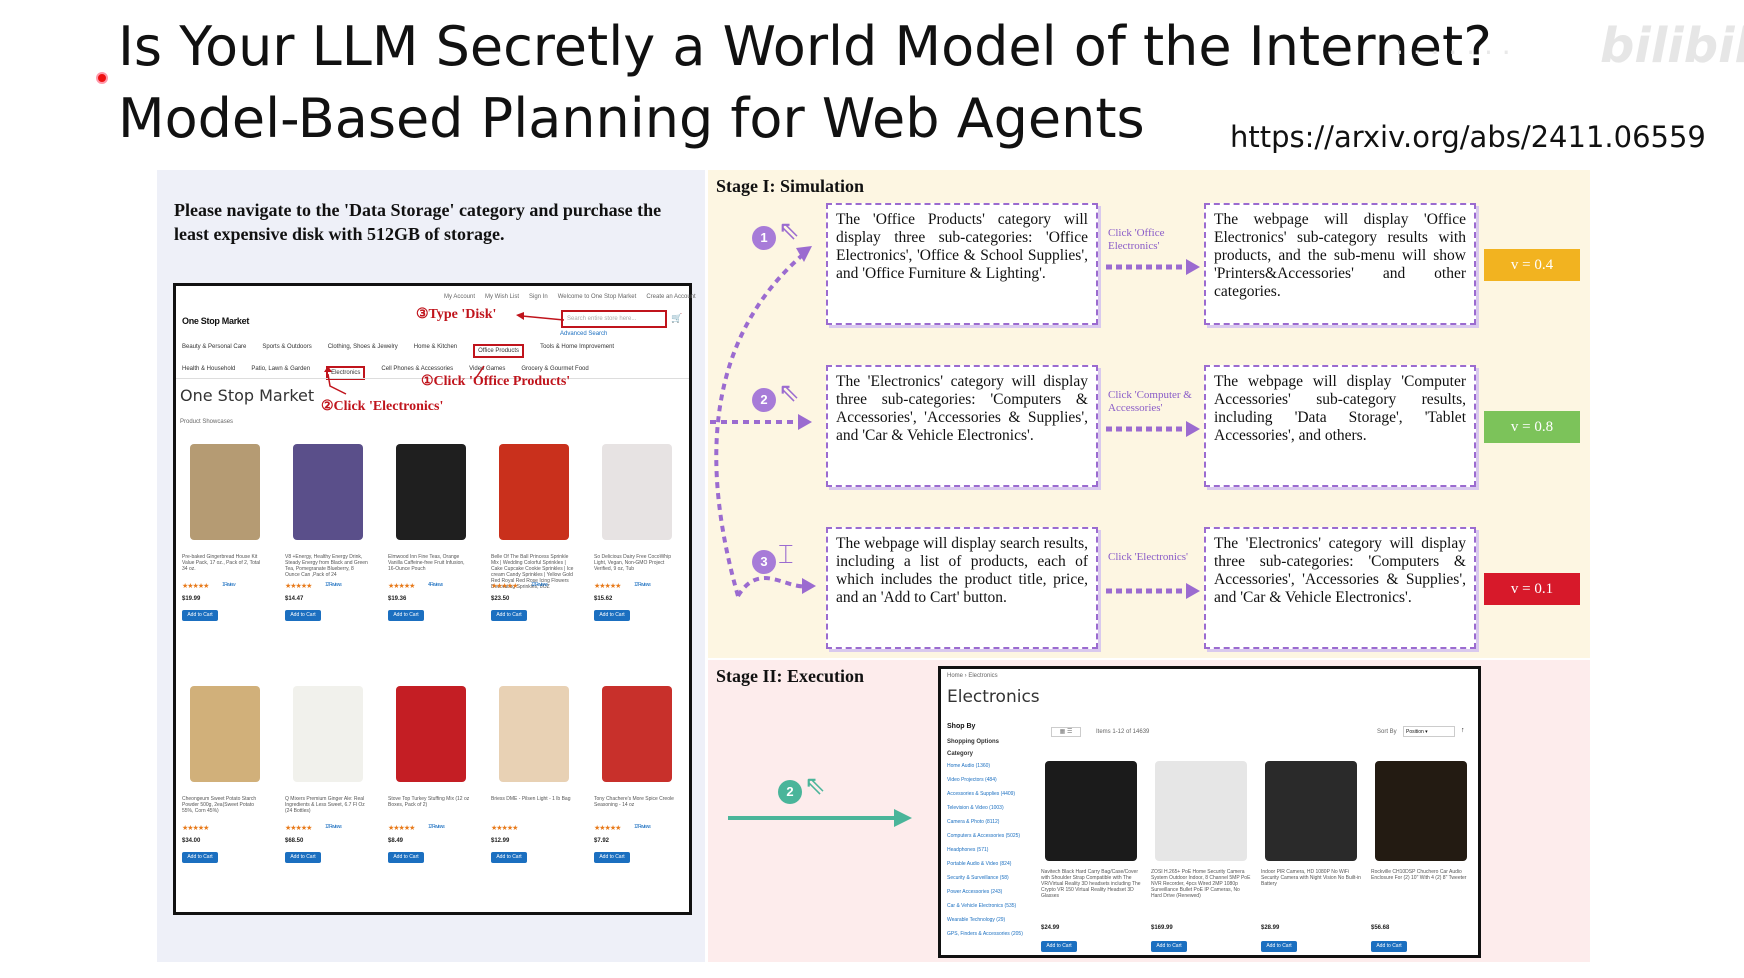 The image size is (1744, 978). Describe the element at coordinates (985, 934) in the screenshot. I see `sidebar-category-link: GPS, Finders & Accessories (205)` at that location.